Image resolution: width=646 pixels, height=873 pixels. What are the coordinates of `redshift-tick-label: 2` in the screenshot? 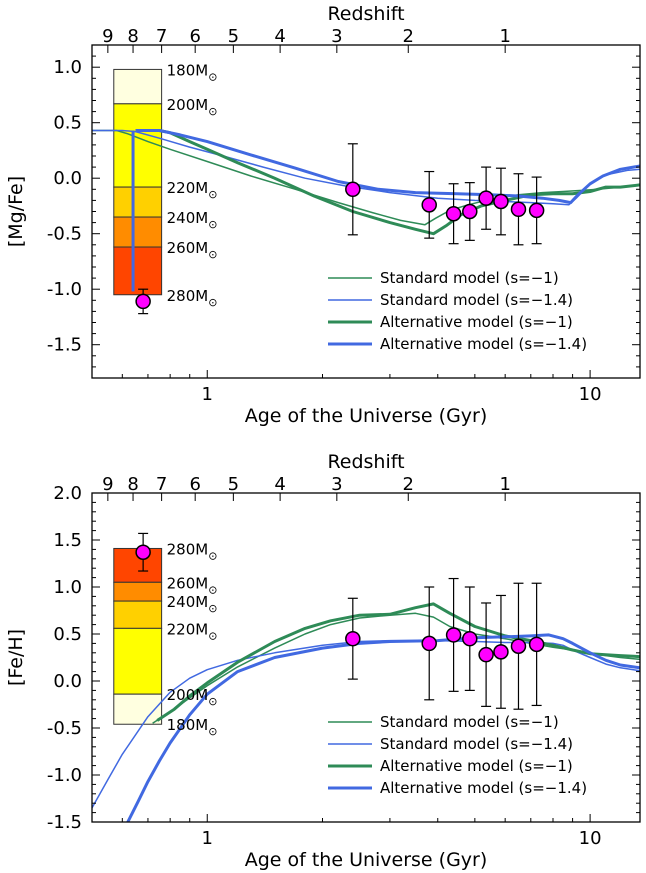 It's located at (408, 36).